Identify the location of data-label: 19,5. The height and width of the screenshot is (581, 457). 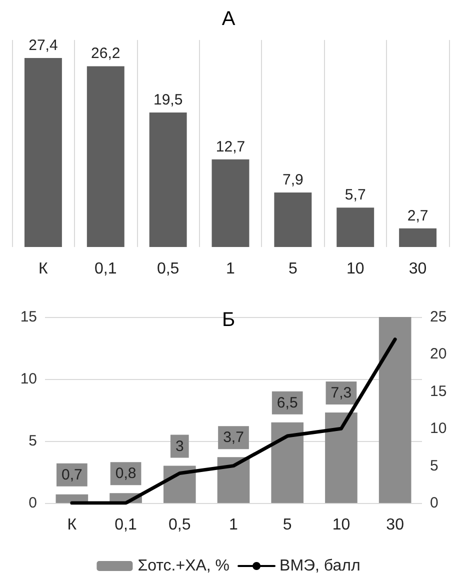
(168, 99).